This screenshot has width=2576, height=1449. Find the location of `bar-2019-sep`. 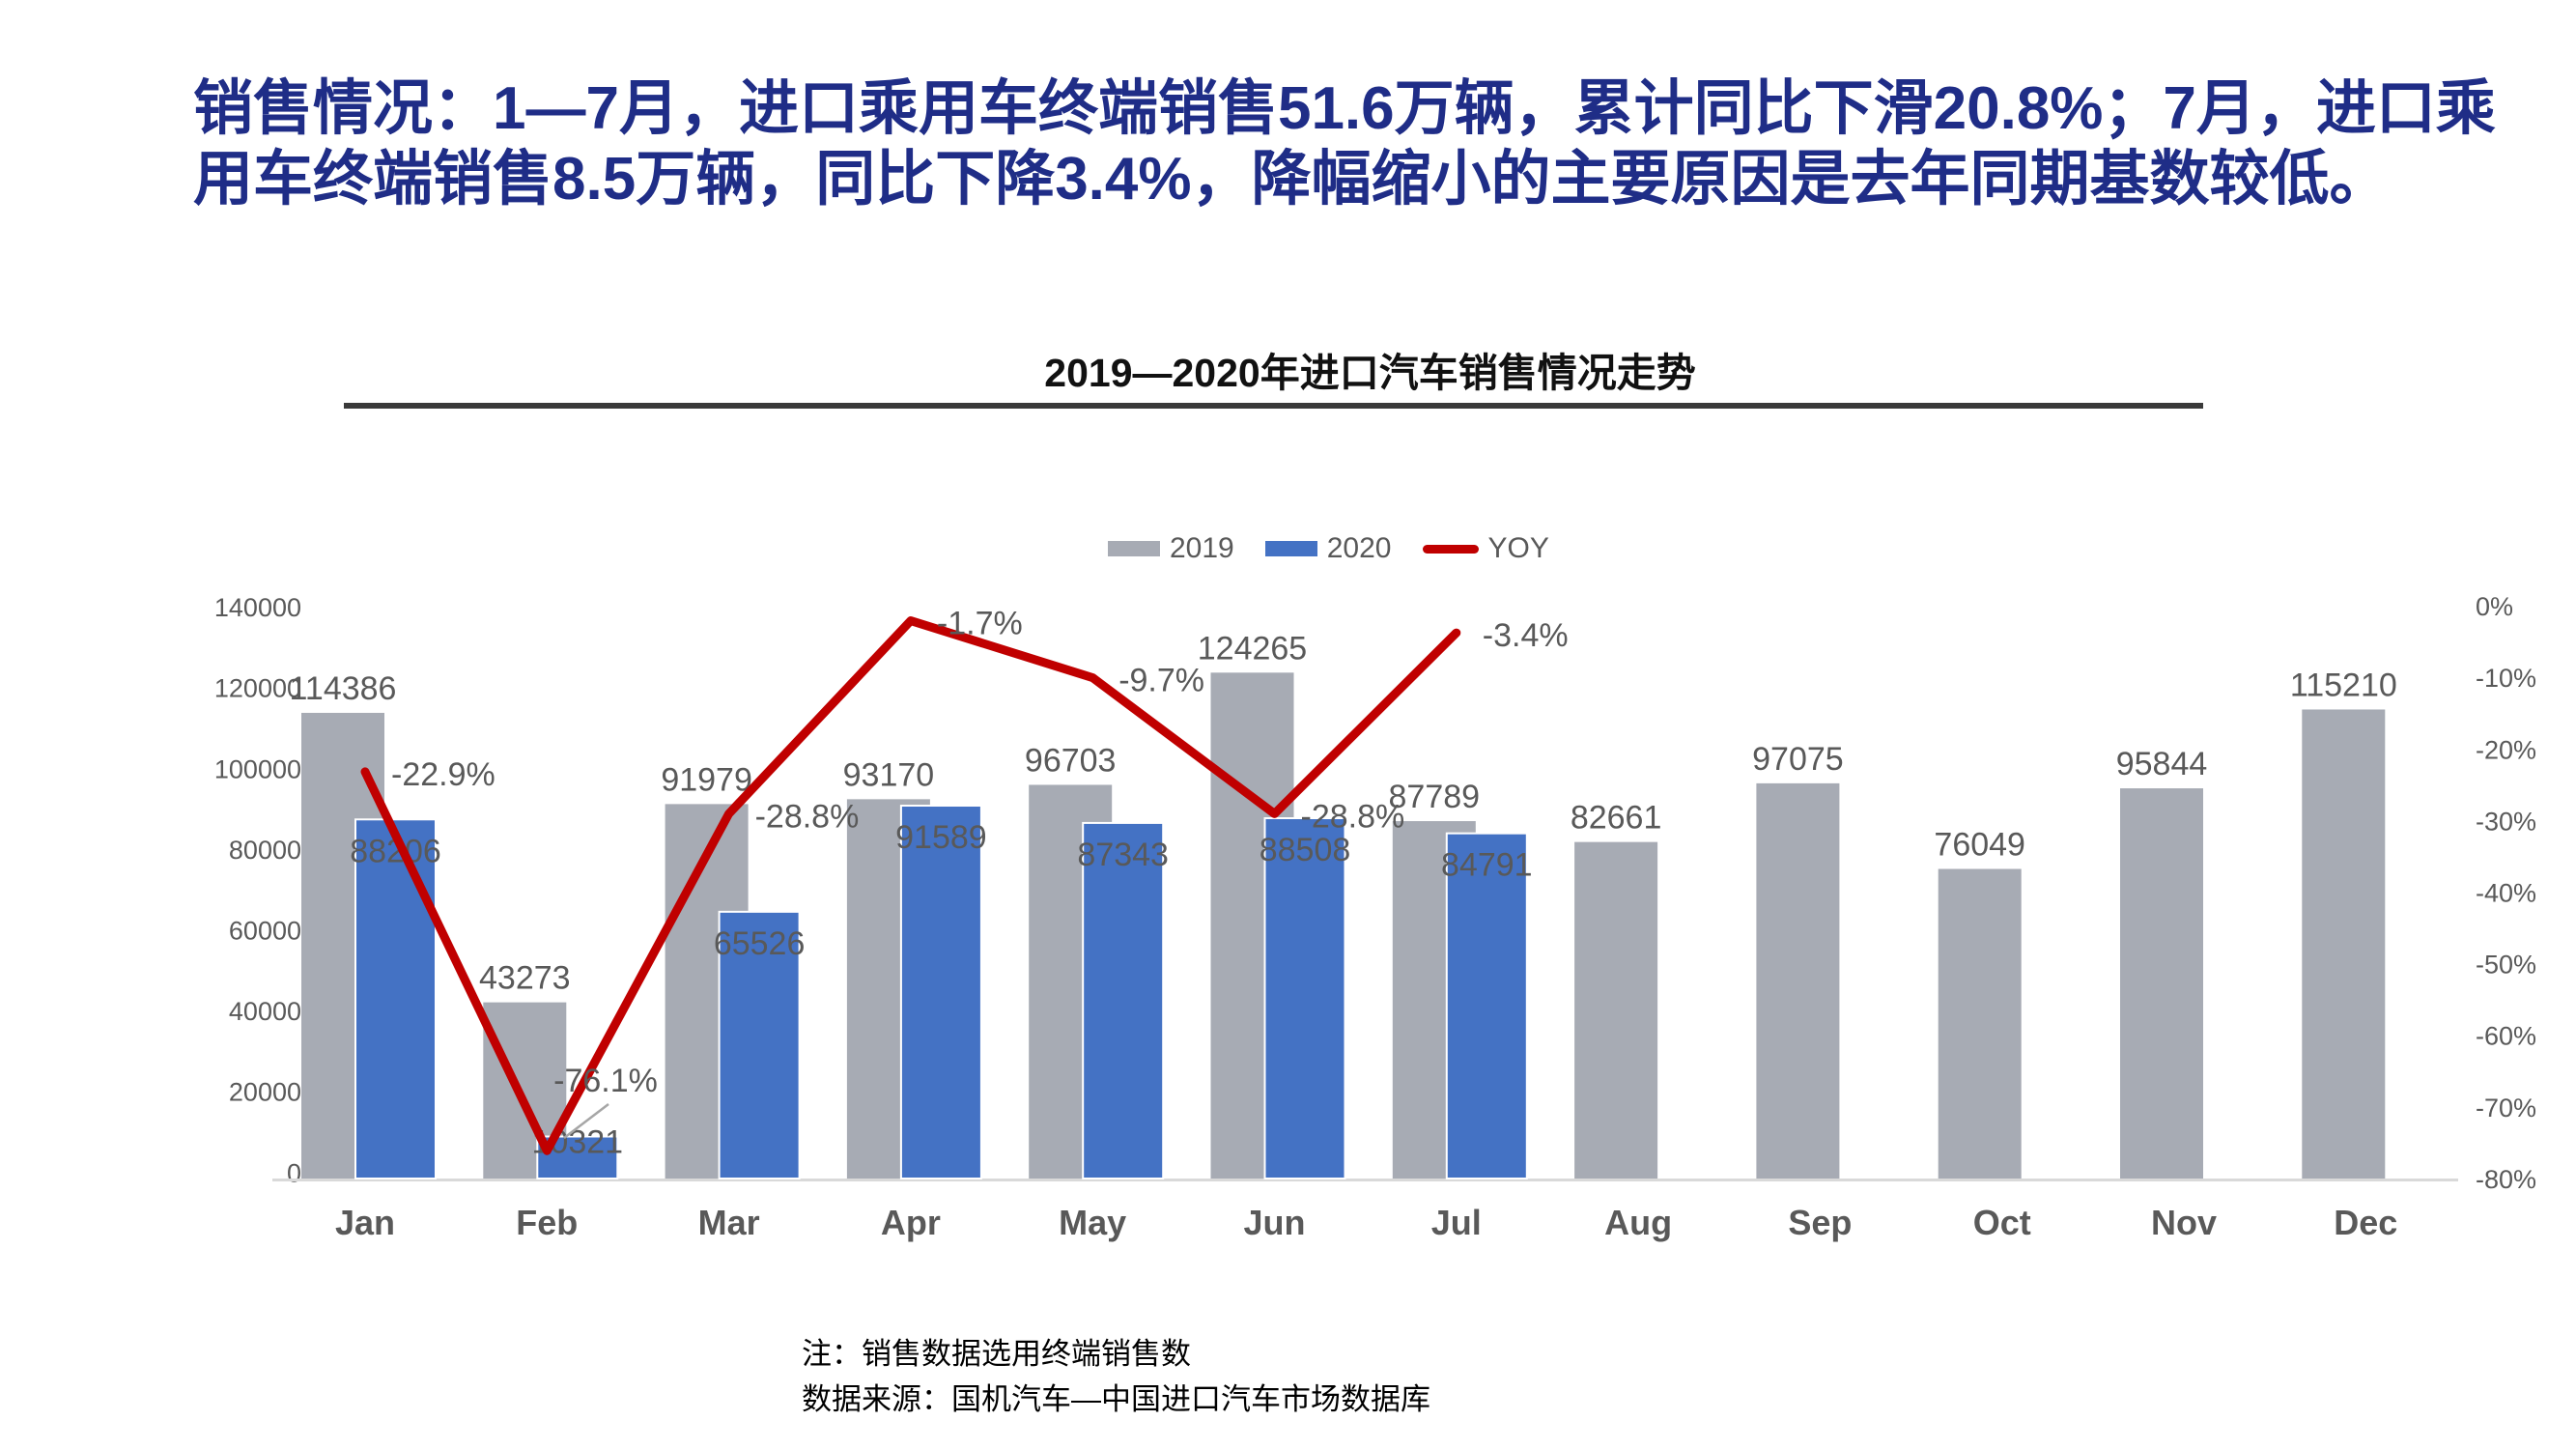

bar-2019-sep is located at coordinates (1798, 980).